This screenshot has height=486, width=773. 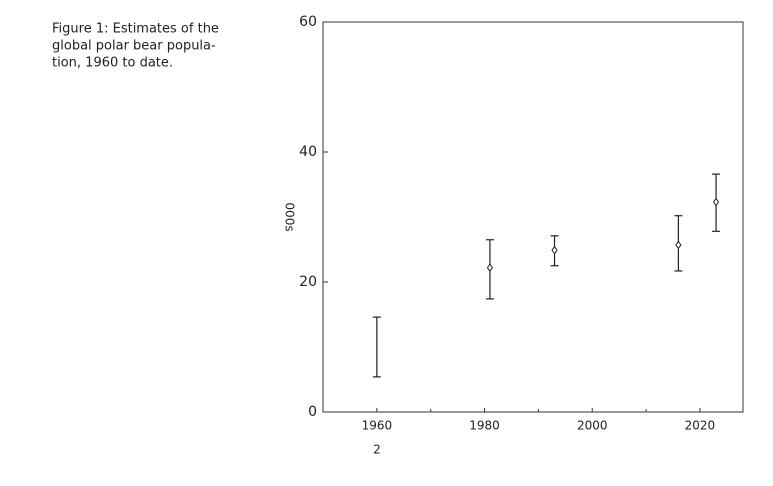 What do you see at coordinates (484, 426) in the screenshot?
I see `x-tick-label: 1980` at bounding box center [484, 426].